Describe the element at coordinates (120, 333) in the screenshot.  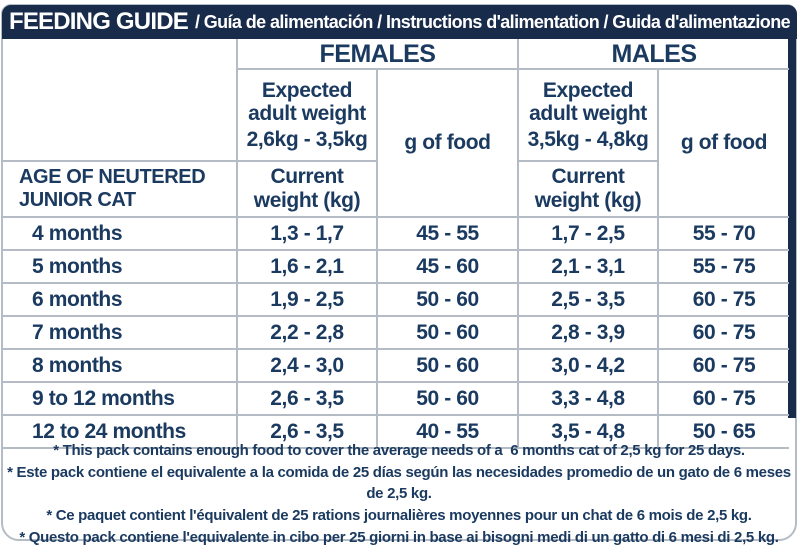
I see `table-row-age: 7 months` at that location.